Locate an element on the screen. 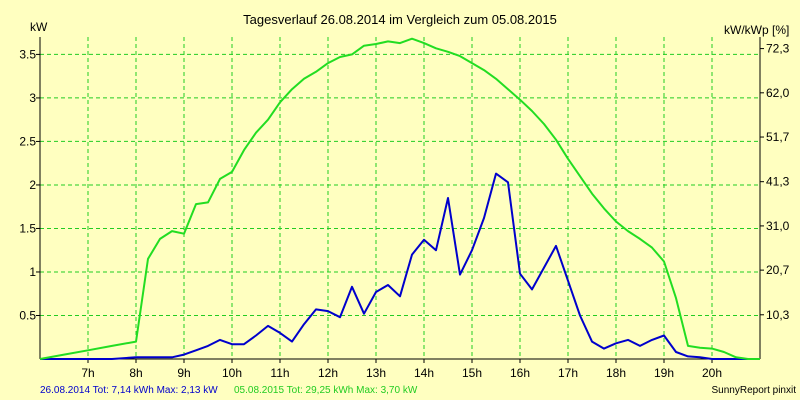 The width and height of the screenshot is (800, 400). legend-series-1: 26.08.2014 Tot: 7,14 kWh Max: 2,13 kW is located at coordinates (129, 390).